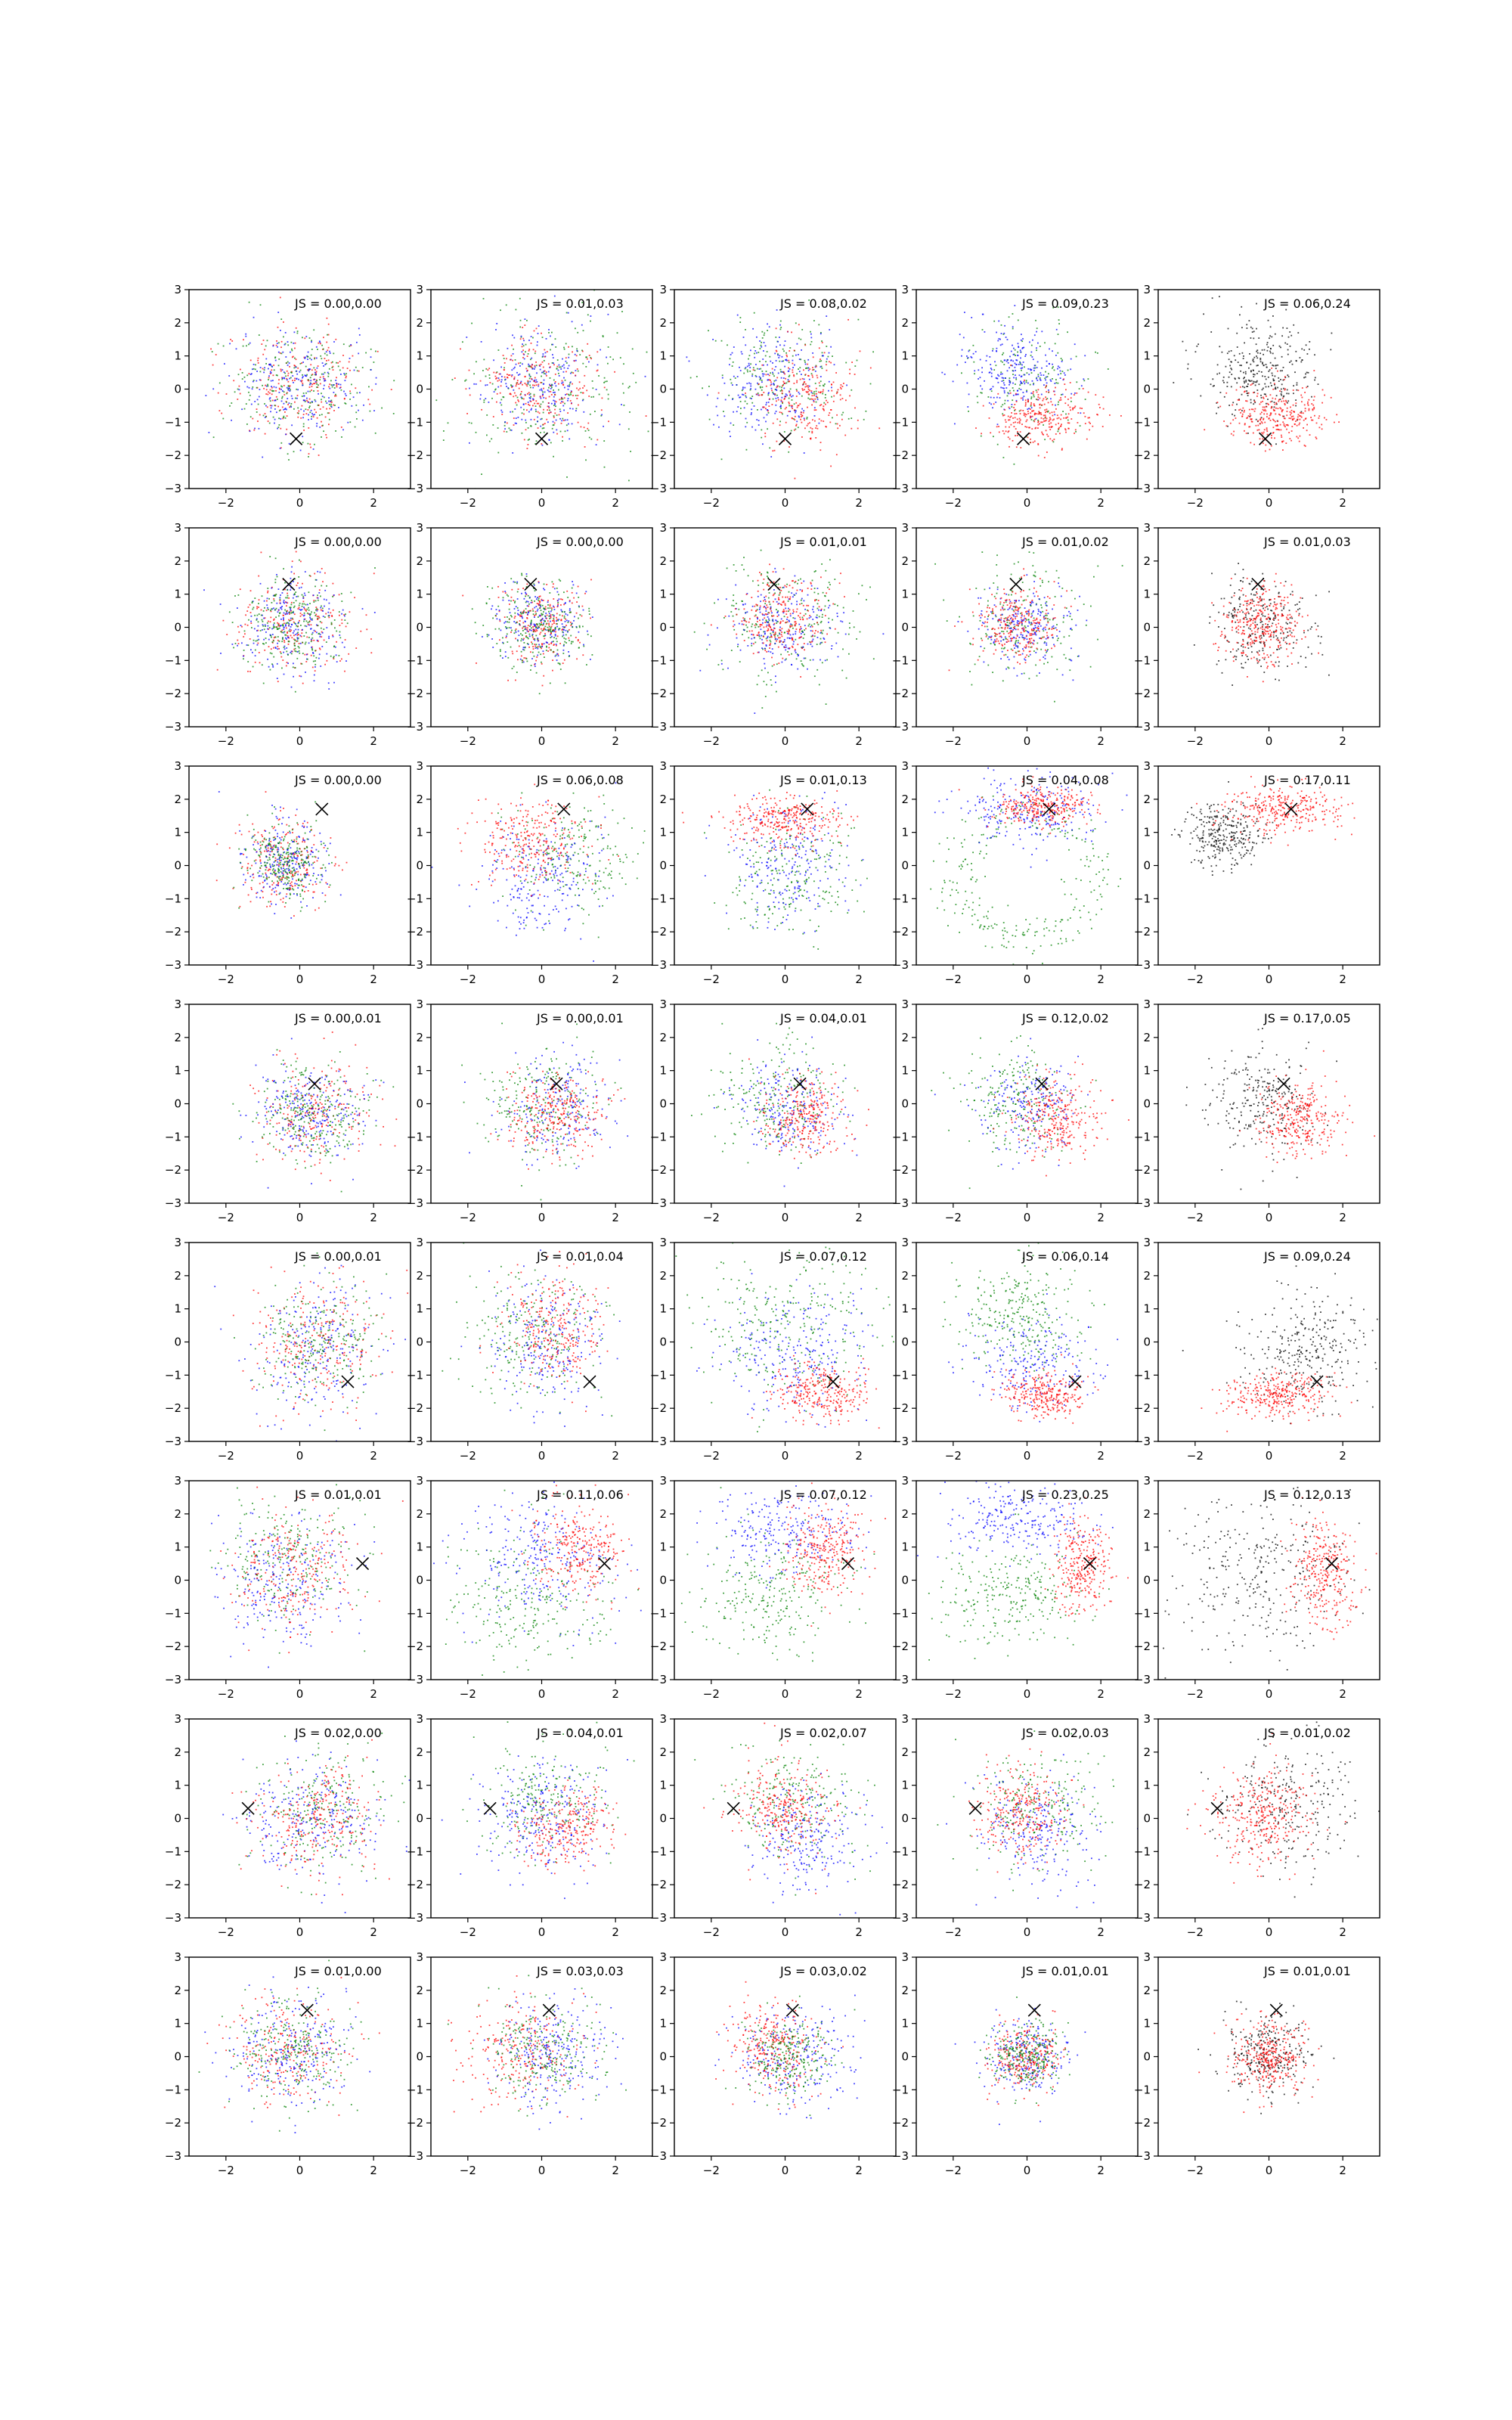  What do you see at coordinates (658, 488) in the screenshot?
I see `y-tick-label: −3` at bounding box center [658, 488].